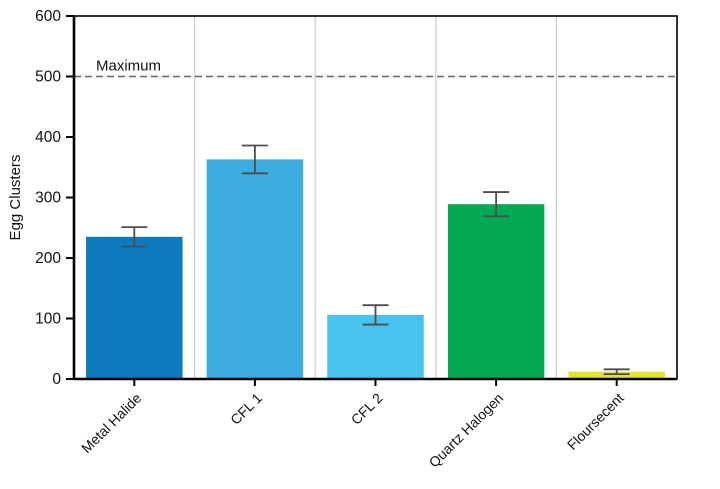 Image resolution: width=720 pixels, height=489 pixels. I want to click on y-tick-label: 600, so click(48, 16).